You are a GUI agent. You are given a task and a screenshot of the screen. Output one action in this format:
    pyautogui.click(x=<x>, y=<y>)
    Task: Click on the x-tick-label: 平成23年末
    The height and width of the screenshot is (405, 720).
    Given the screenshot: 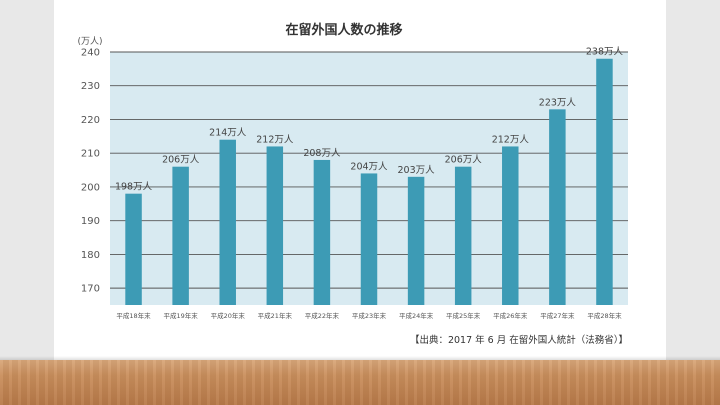 What is the action you would take?
    pyautogui.click(x=369, y=315)
    